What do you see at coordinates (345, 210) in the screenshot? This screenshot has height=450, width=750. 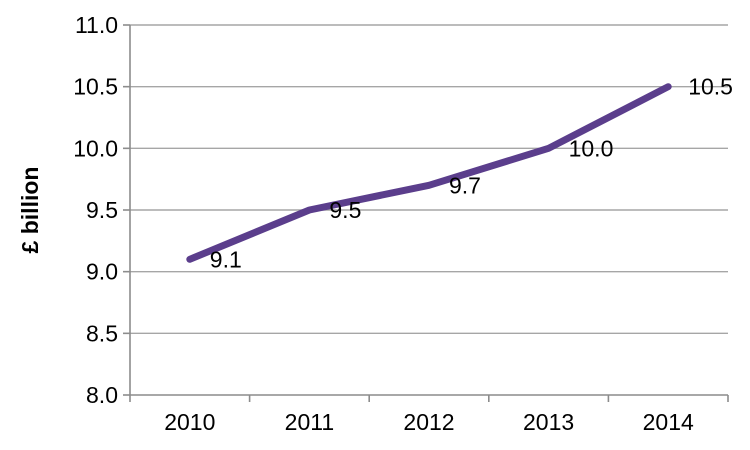 I see `data-point-label: 9.5` at bounding box center [345, 210].